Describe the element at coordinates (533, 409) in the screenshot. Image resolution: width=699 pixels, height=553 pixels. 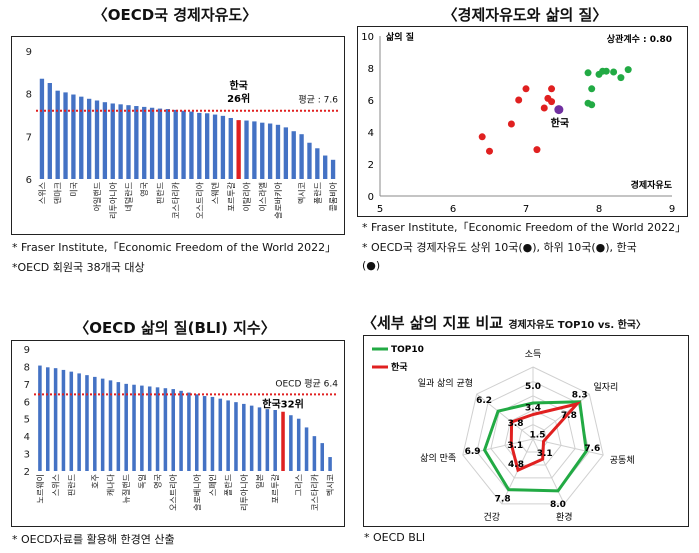
I see `radar-korea-value: 3.4` at that location.